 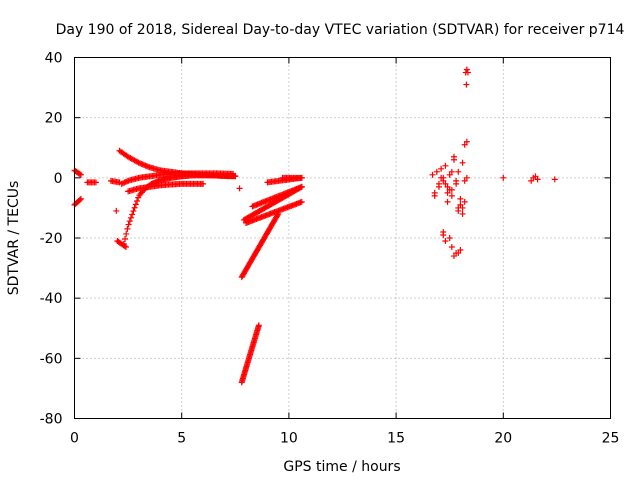 I want to click on x-tick-label: 25, so click(x=611, y=439).